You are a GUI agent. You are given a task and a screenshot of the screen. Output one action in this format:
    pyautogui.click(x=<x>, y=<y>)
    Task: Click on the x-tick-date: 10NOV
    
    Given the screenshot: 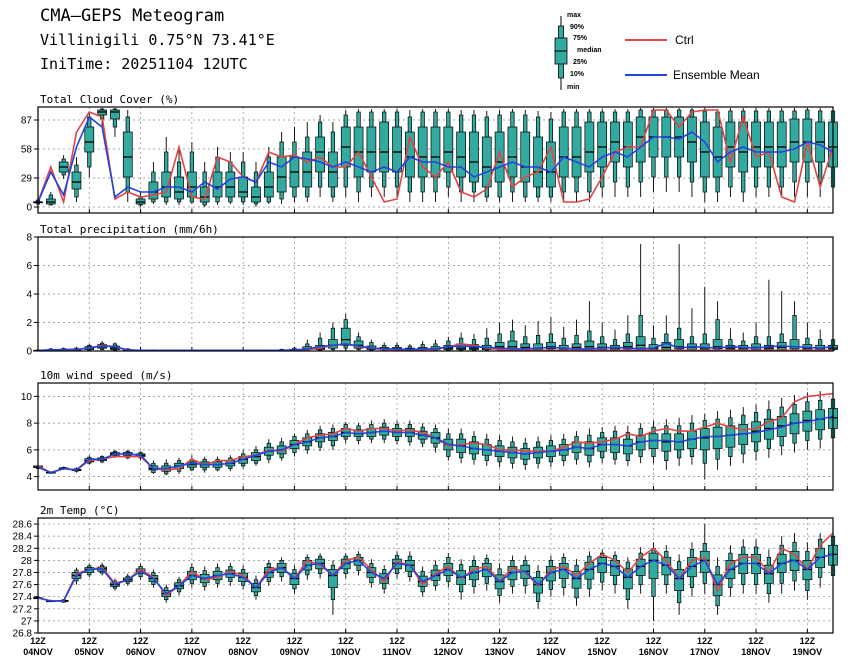 What is the action you would take?
    pyautogui.click(x=346, y=652)
    